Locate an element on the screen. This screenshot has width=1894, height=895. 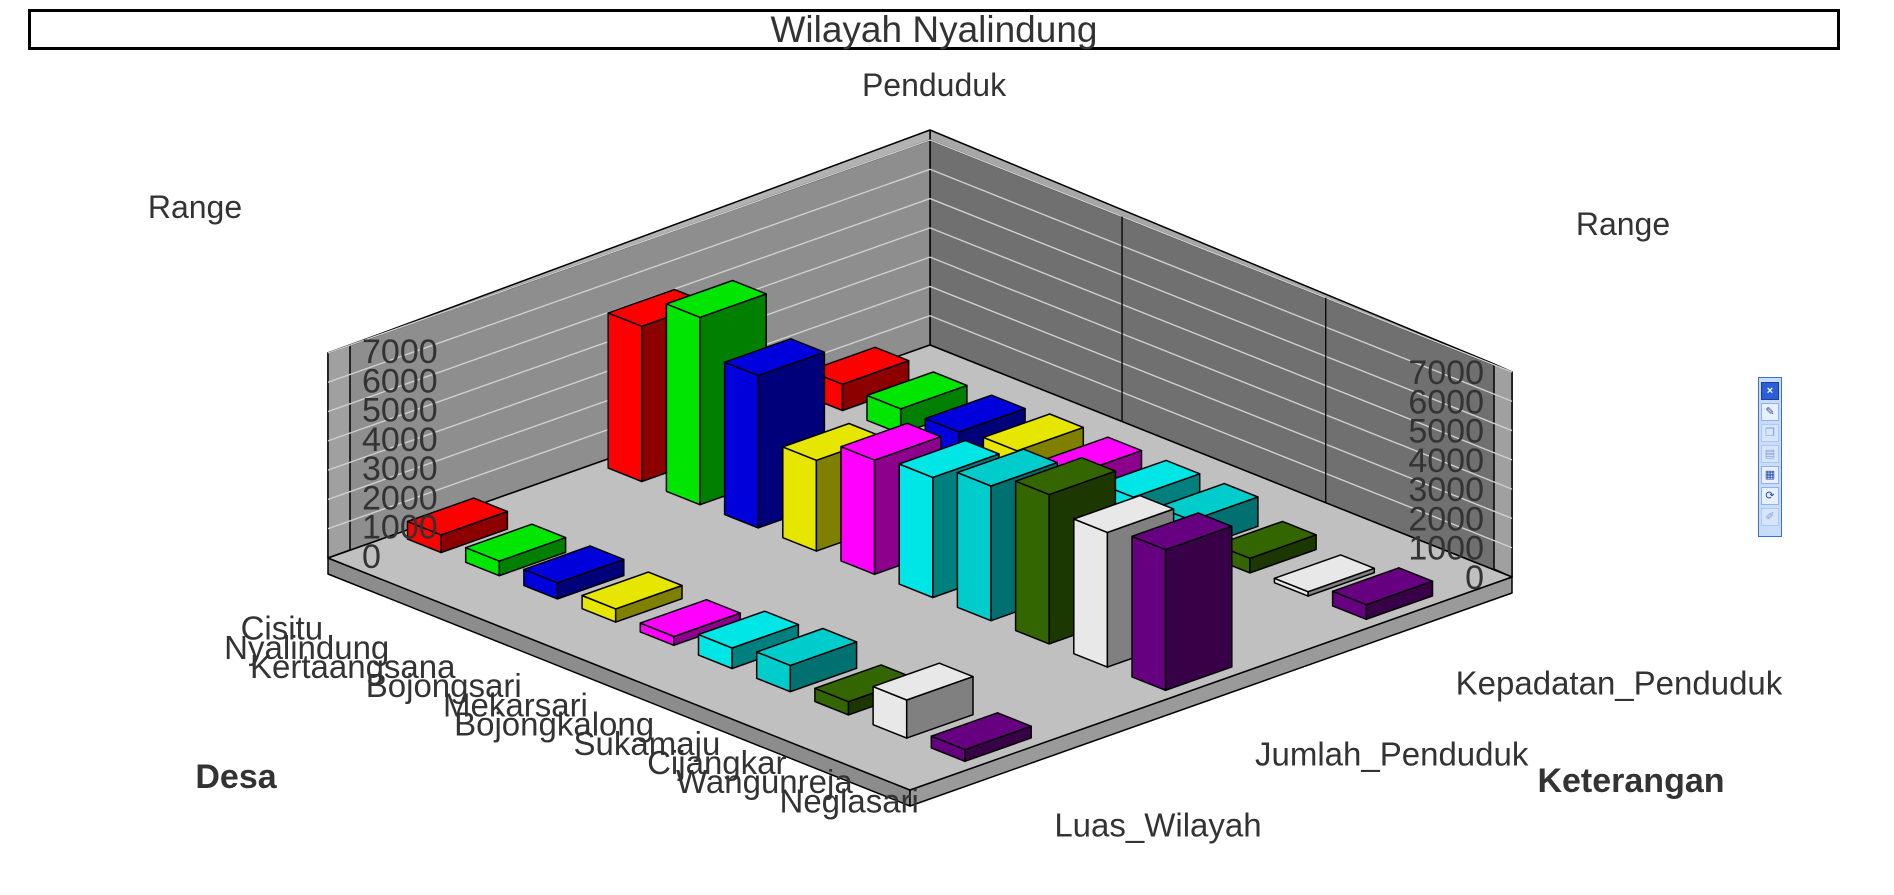
close-icon: × is located at coordinates (1770, 391).